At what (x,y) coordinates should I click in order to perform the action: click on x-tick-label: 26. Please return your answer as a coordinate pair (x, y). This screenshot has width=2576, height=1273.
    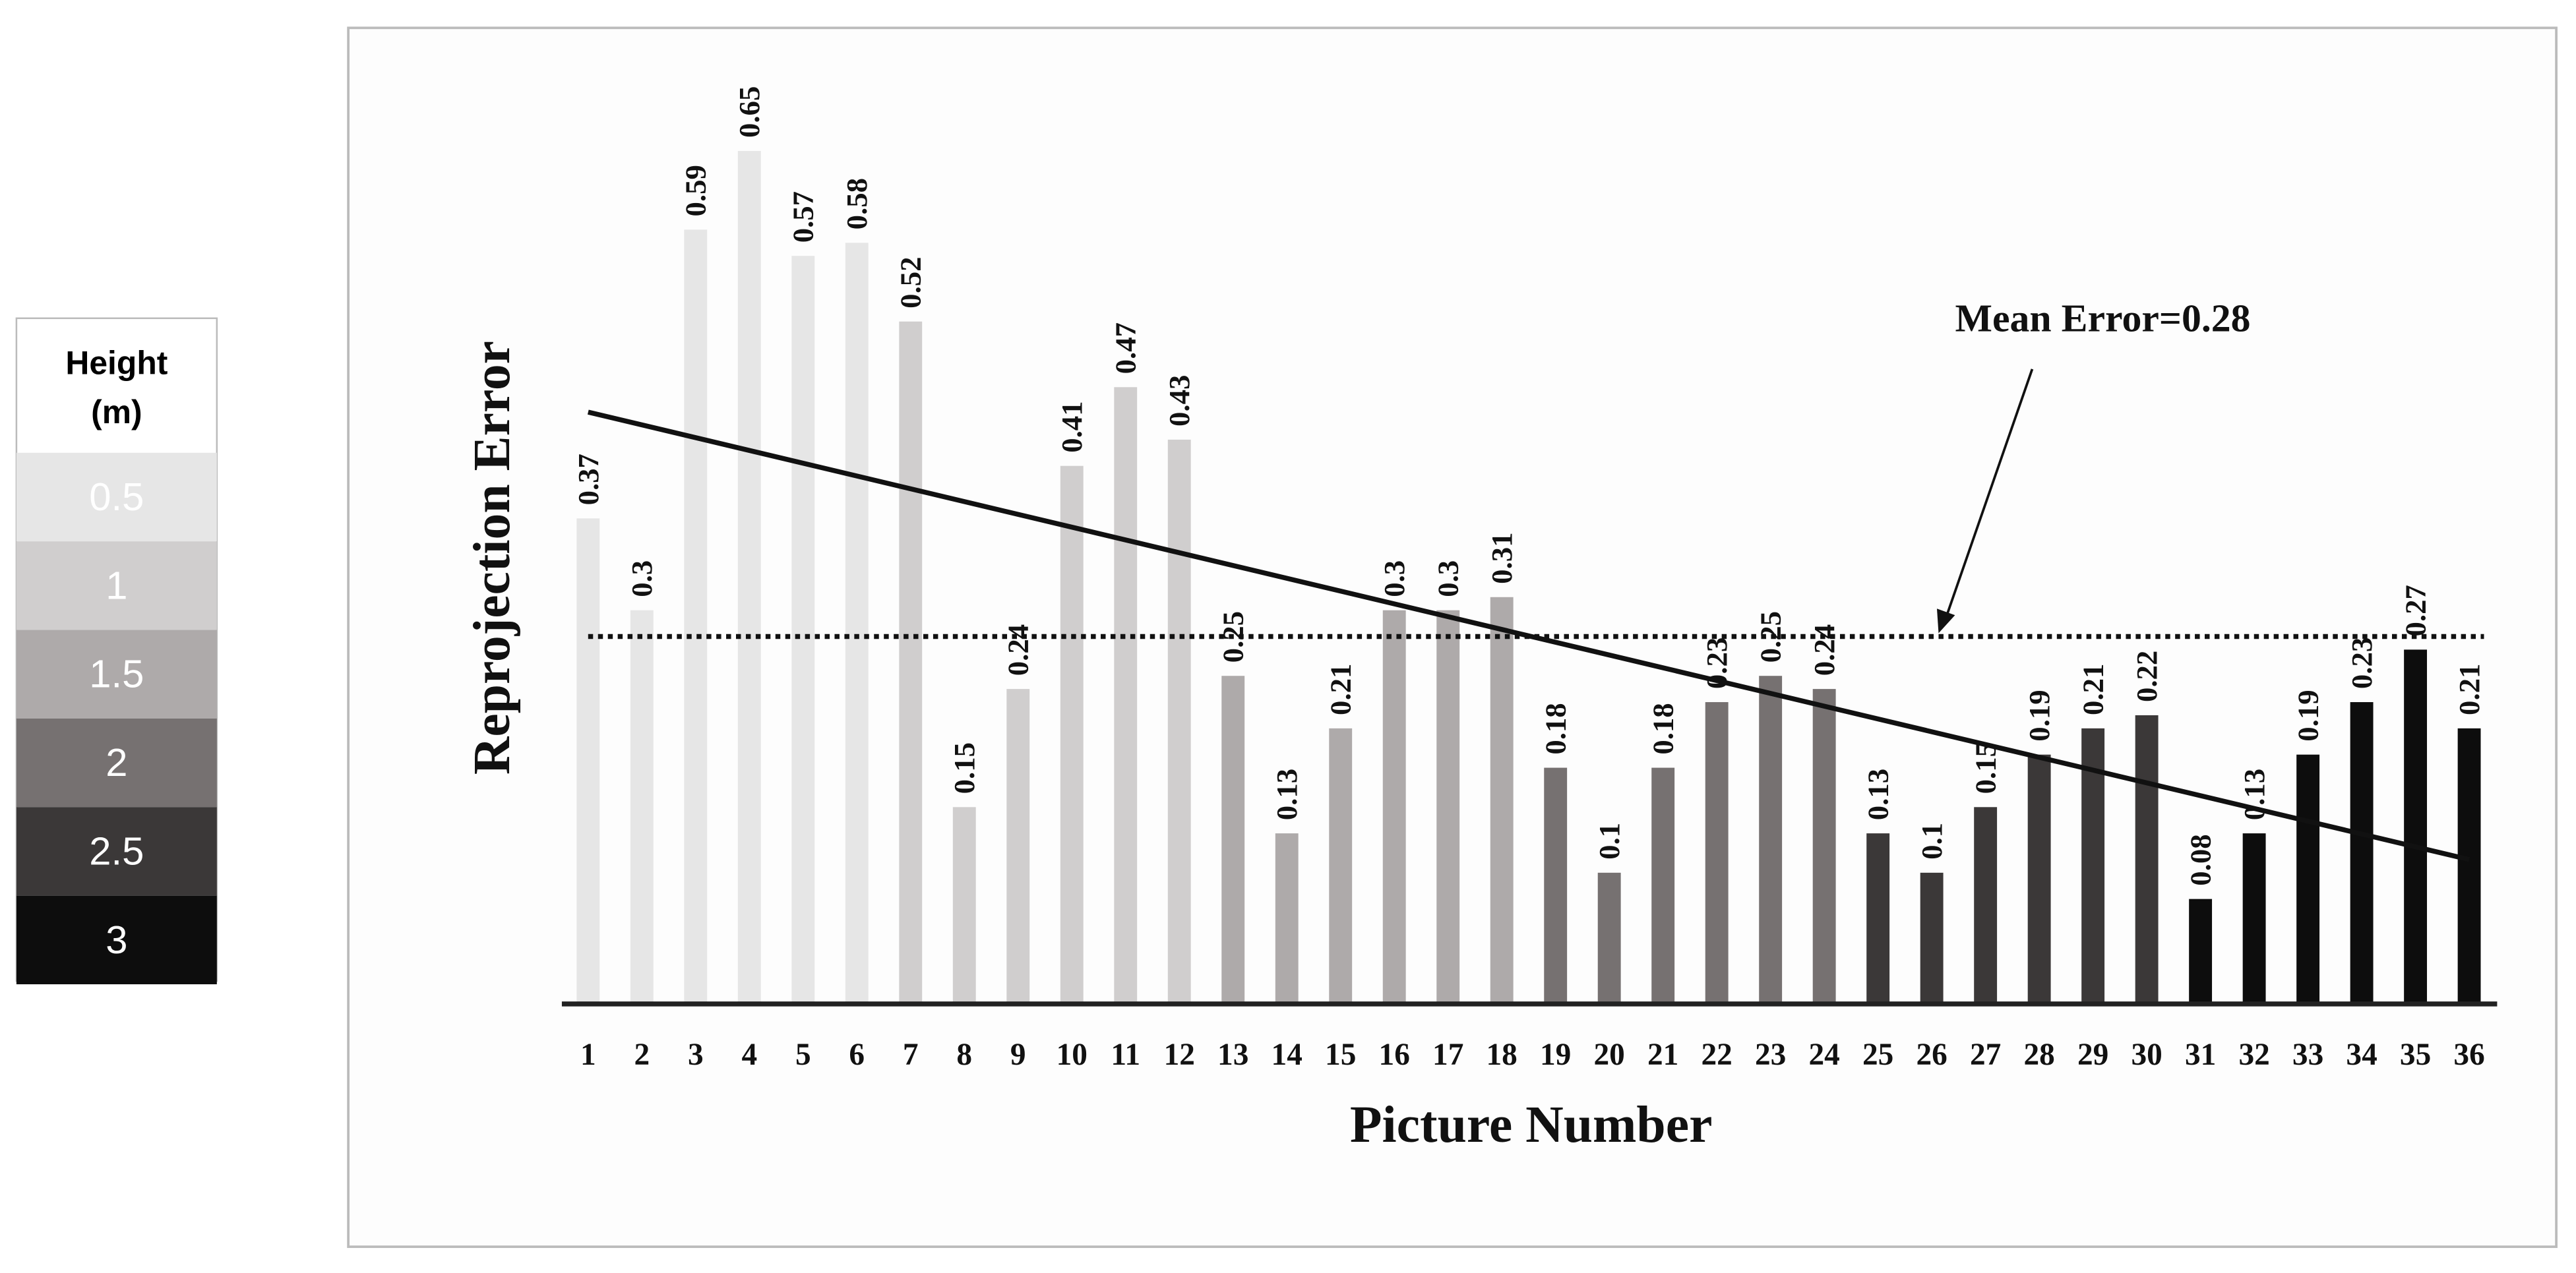
    Looking at the image, I should click on (1931, 1055).